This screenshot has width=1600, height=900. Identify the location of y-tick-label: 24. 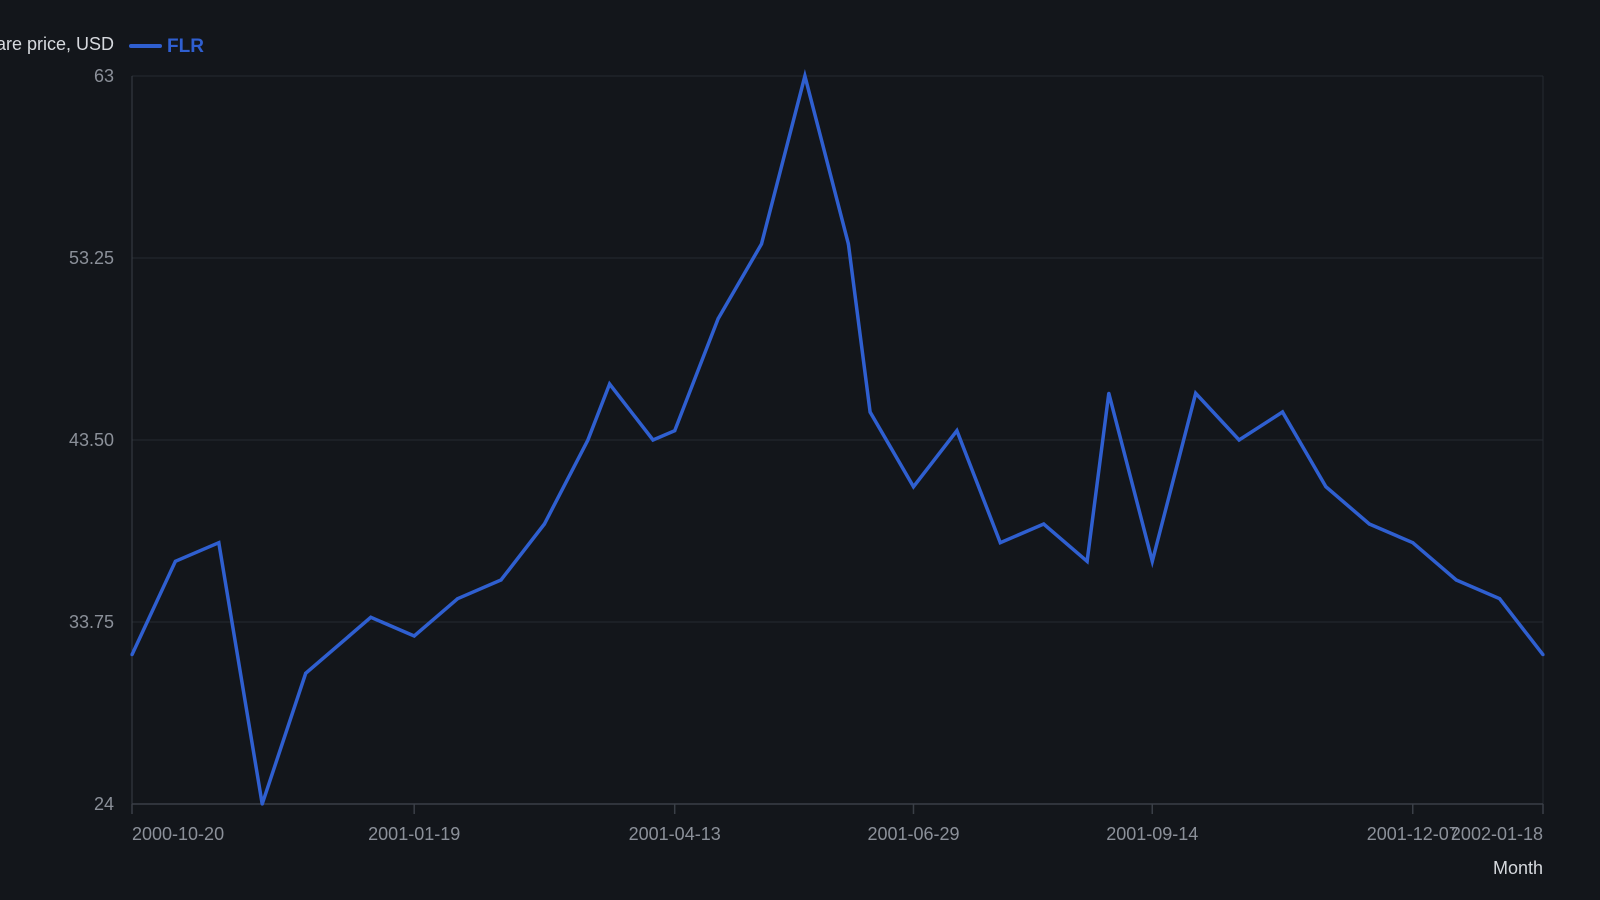
(104, 804).